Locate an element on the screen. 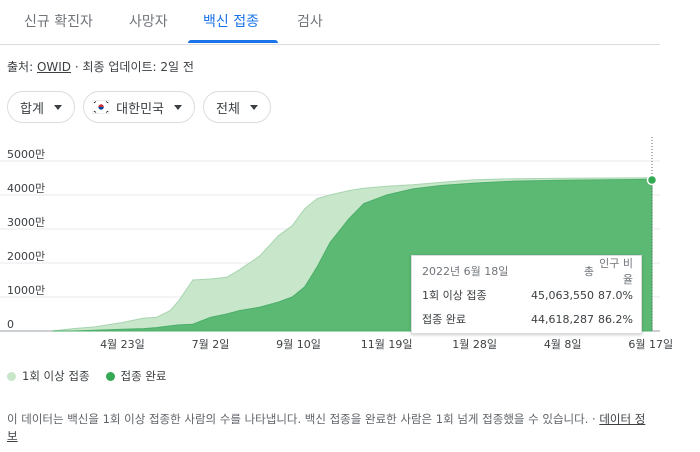  country-value: 대한민국 is located at coordinates (140, 109).